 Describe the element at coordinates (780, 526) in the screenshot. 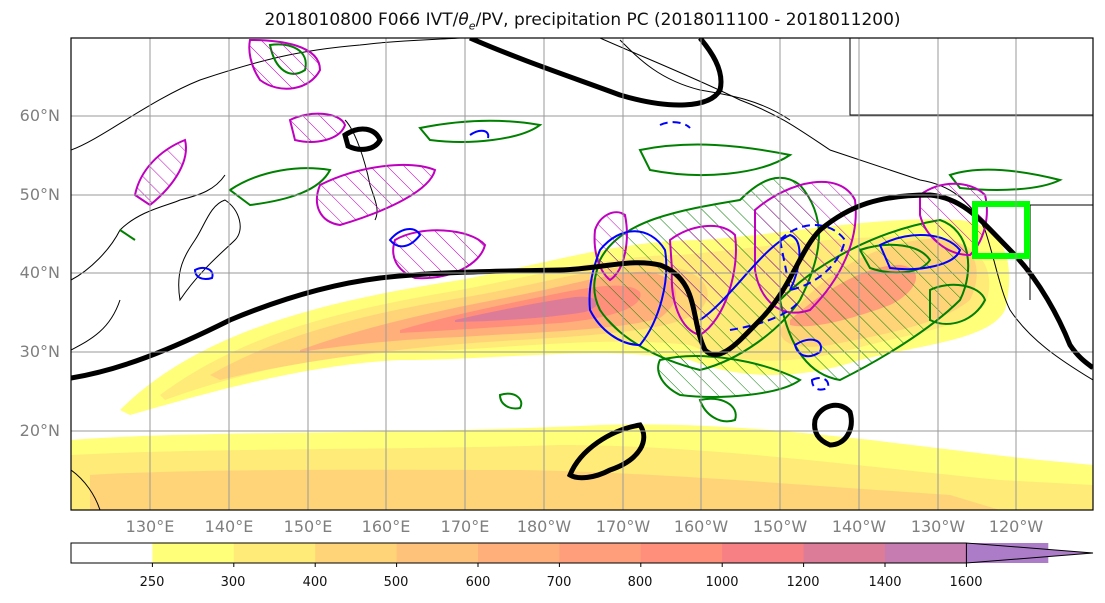

I see `lon-label: 150°W` at that location.